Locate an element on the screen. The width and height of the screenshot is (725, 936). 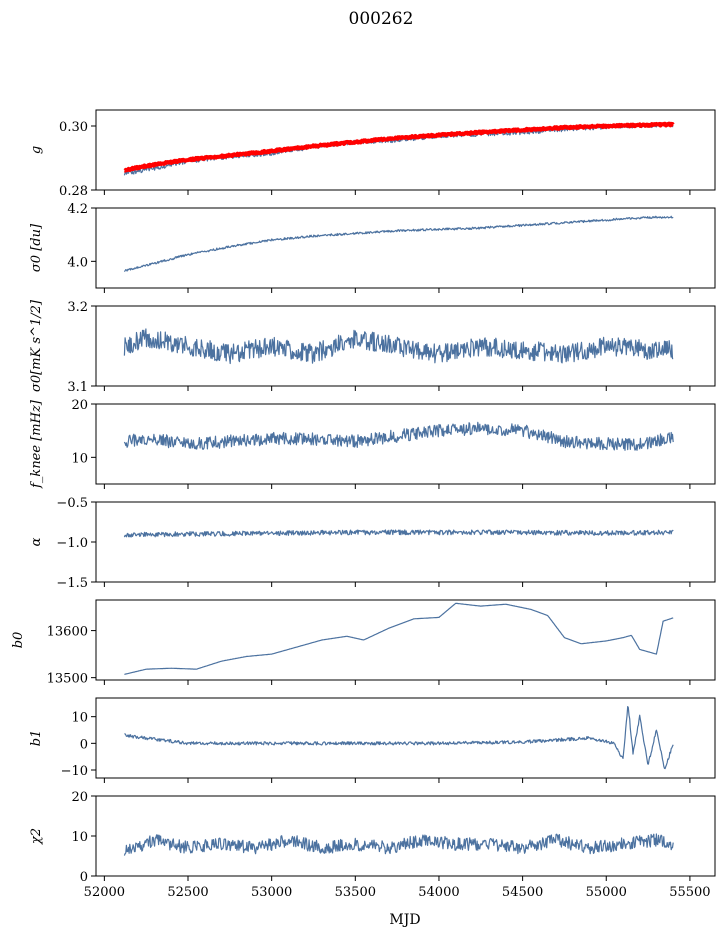
x-tick-label: 52000 is located at coordinates (104, 892).